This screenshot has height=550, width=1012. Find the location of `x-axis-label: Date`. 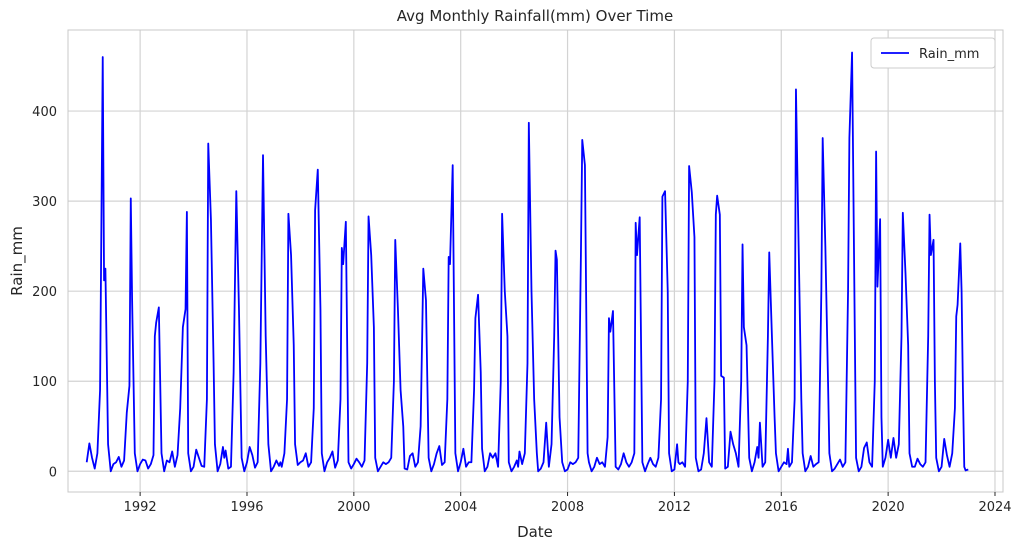

x-axis-label: Date is located at coordinates (535, 532).